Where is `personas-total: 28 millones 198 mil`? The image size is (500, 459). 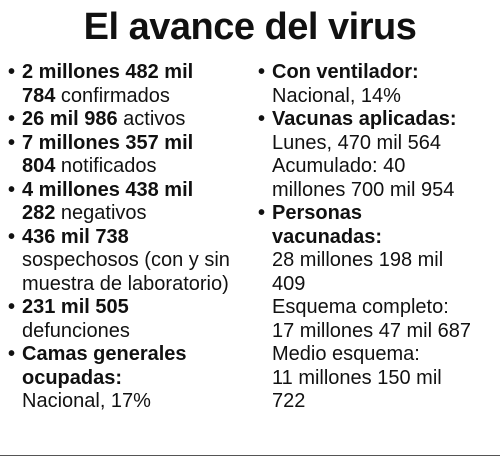 personas-total: 28 millones 198 mil is located at coordinates (358, 260).